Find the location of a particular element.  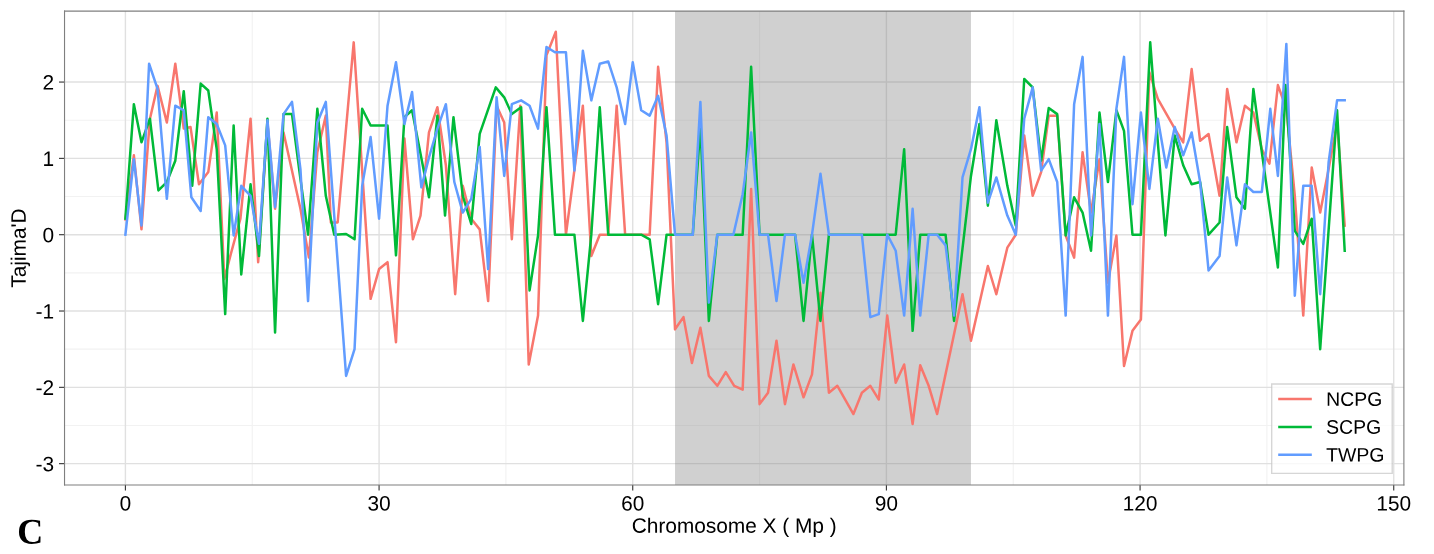

legend-label: NCPG is located at coordinates (1354, 399).